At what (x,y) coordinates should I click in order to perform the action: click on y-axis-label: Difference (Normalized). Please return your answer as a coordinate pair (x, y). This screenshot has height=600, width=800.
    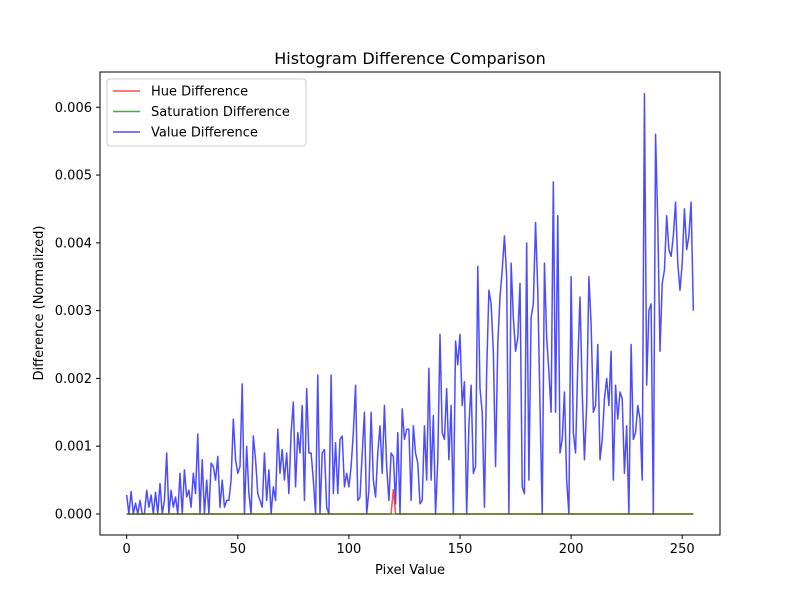
    Looking at the image, I should click on (39, 302).